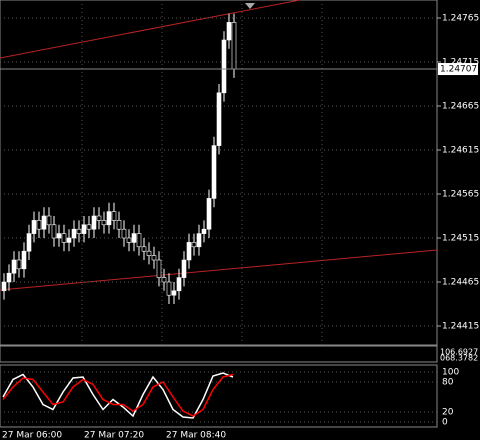 The width and height of the screenshot is (480, 440). I want to click on current-price-label: 1.24707, so click(458, 70).